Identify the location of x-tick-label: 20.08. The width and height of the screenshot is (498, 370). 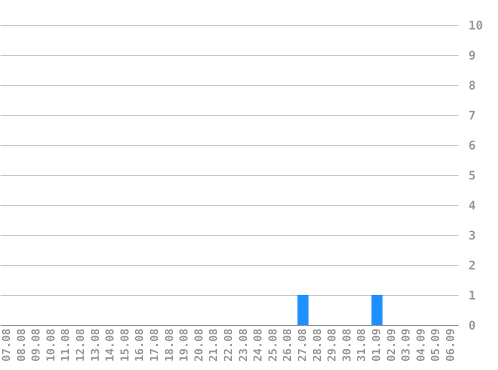
(199, 345).